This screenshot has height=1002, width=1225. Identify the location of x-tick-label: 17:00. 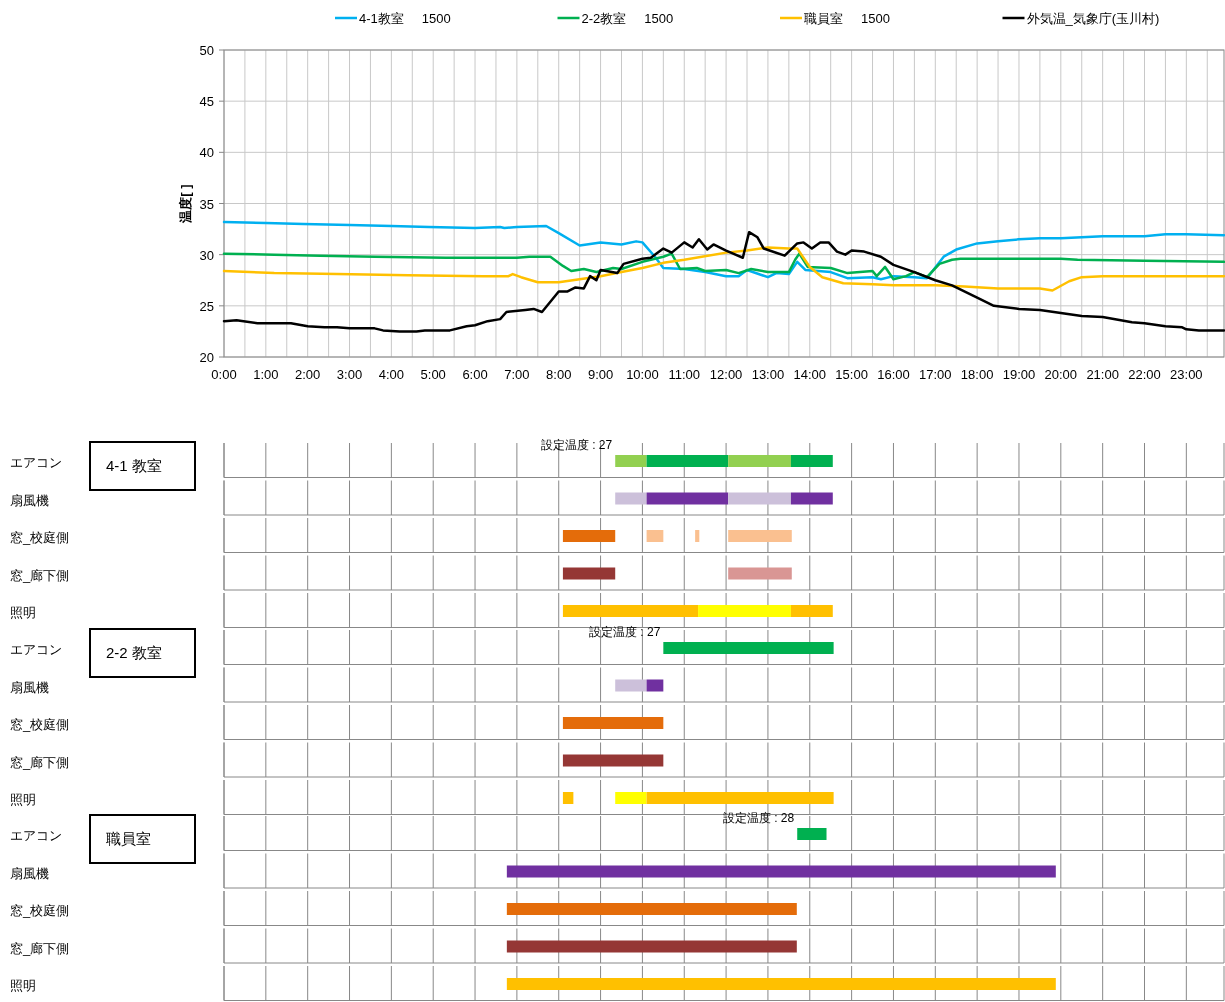
(935, 374).